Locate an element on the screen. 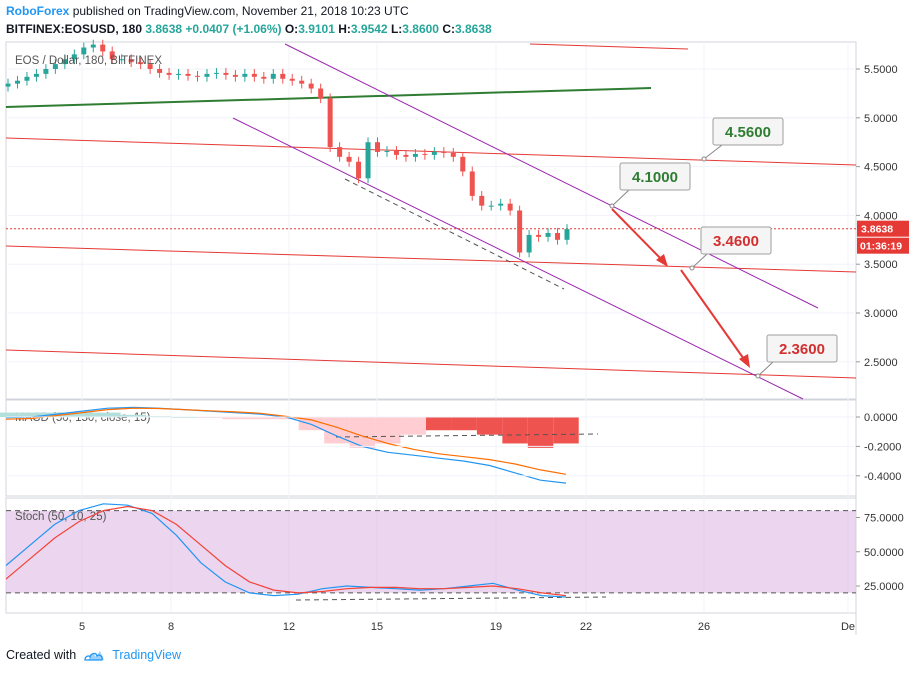  dashed-support-trend is located at coordinates (454, 234).